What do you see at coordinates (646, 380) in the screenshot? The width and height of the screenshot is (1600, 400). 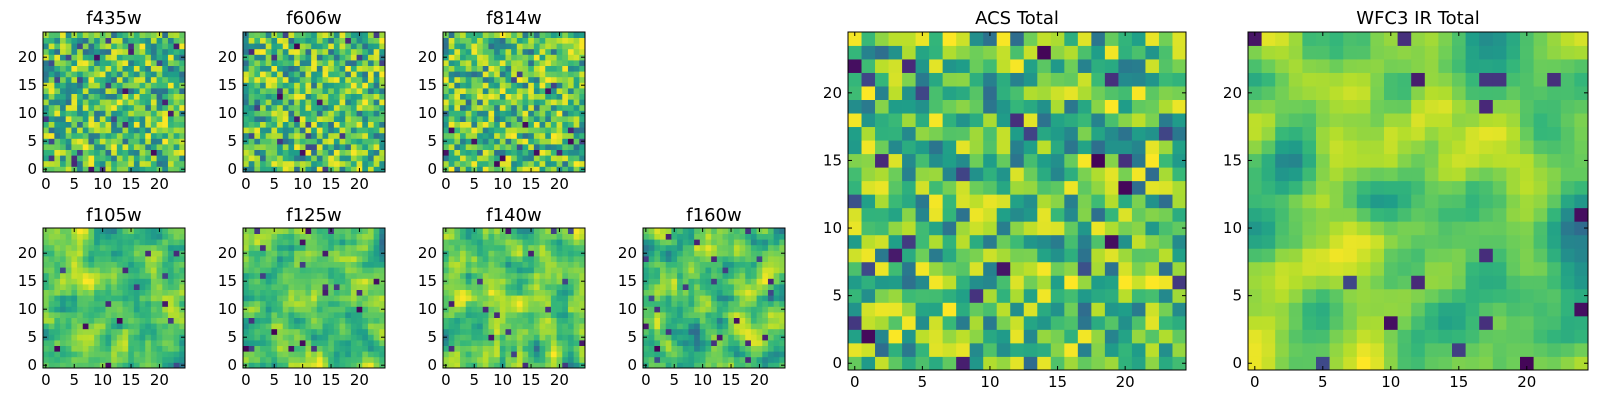 I see `x-tick-label: 0` at bounding box center [646, 380].